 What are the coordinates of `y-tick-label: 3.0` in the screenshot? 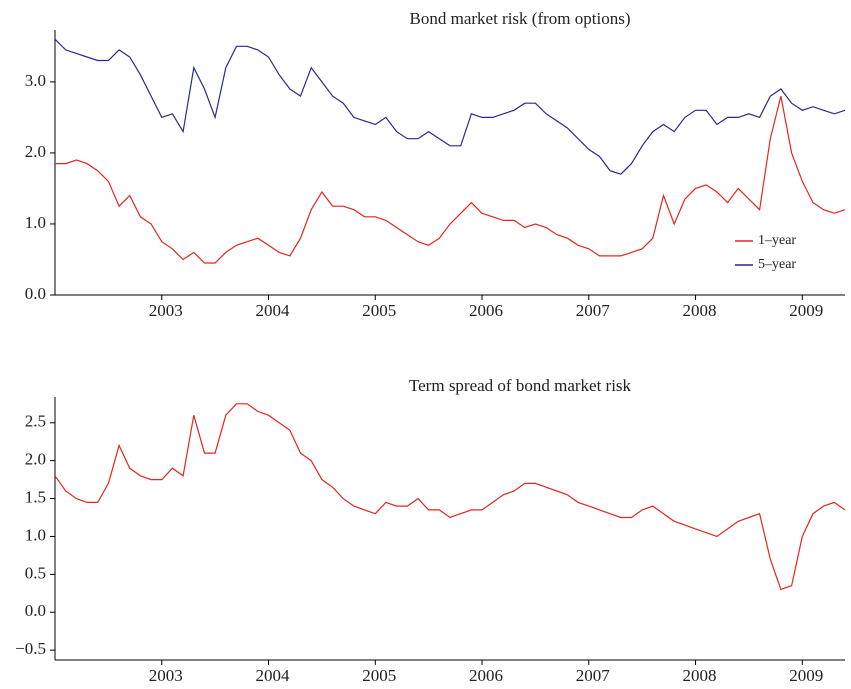 It's located at (35, 80).